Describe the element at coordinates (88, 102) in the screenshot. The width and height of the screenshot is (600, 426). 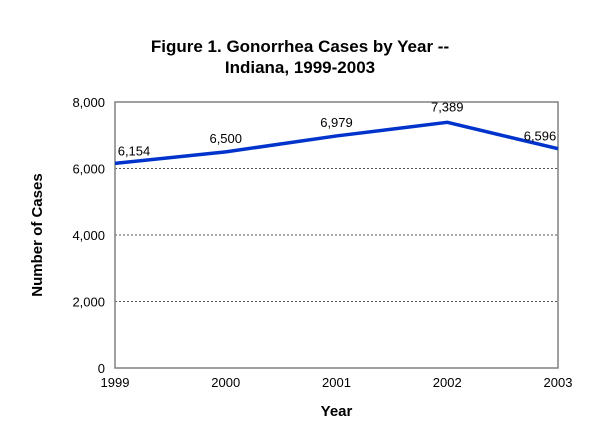
I see `y-tick-label: 8,000` at that location.